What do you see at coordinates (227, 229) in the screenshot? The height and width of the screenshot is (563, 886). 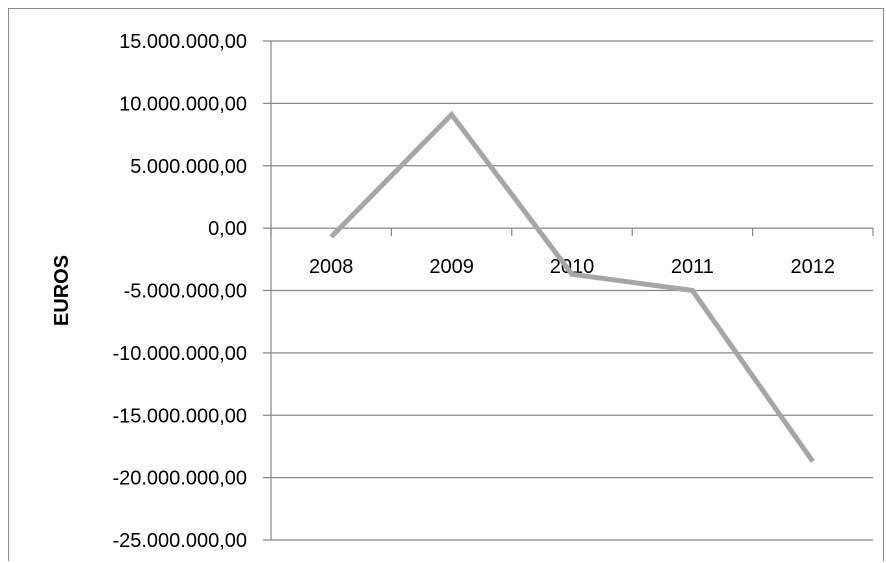 I see `y-tick-label: 0,00` at bounding box center [227, 229].